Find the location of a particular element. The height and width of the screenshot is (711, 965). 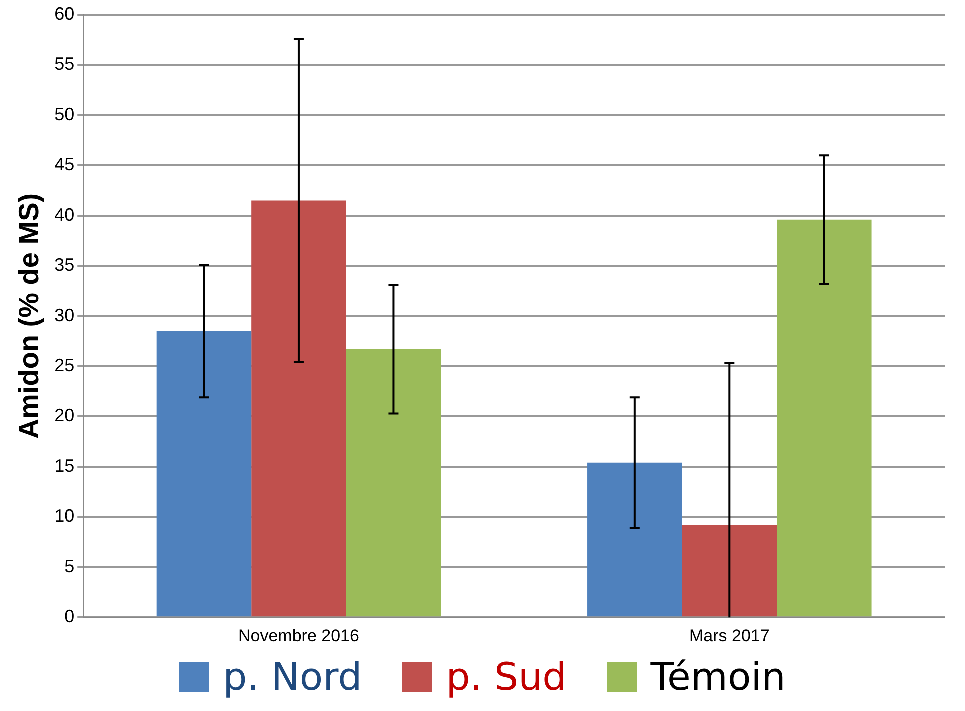

legend-label: p. Nord is located at coordinates (292, 677).